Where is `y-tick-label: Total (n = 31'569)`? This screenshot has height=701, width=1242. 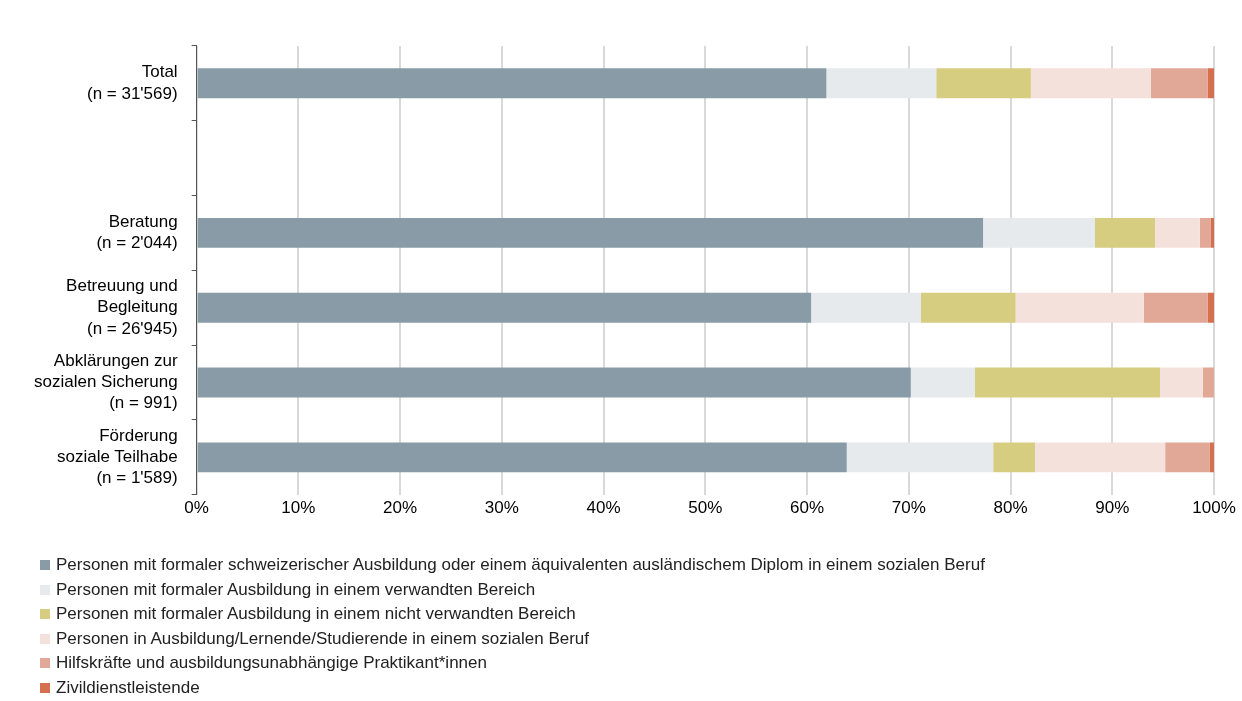
y-tick-label: Total (n = 31'569) is located at coordinates (132, 82).